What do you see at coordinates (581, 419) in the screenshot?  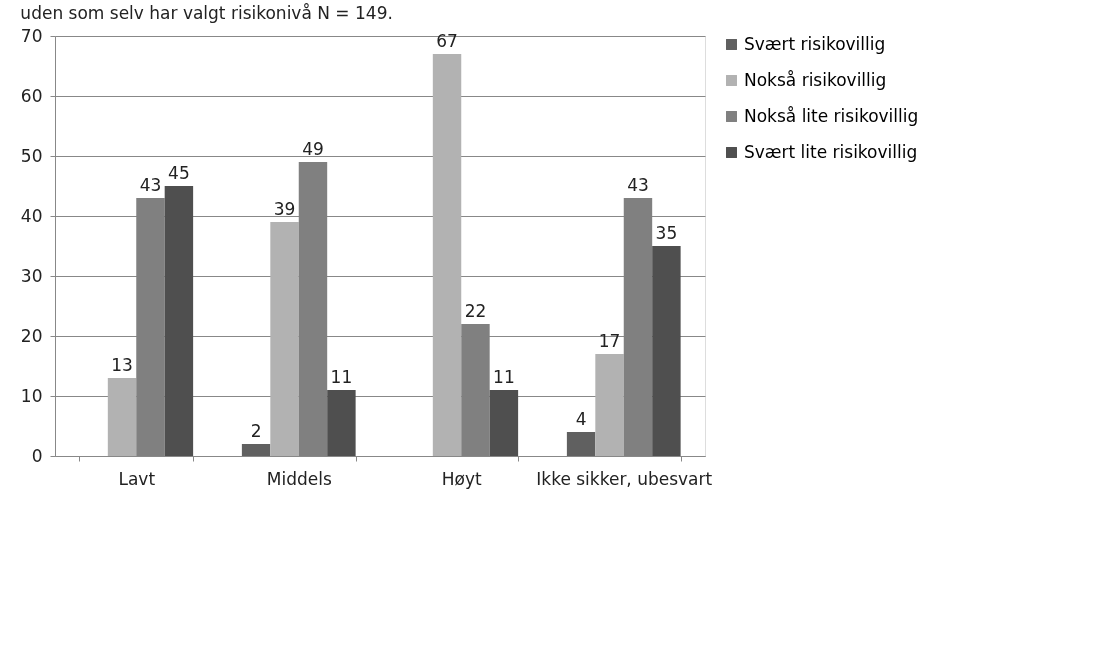 I see `data-label: 4` at bounding box center [581, 419].